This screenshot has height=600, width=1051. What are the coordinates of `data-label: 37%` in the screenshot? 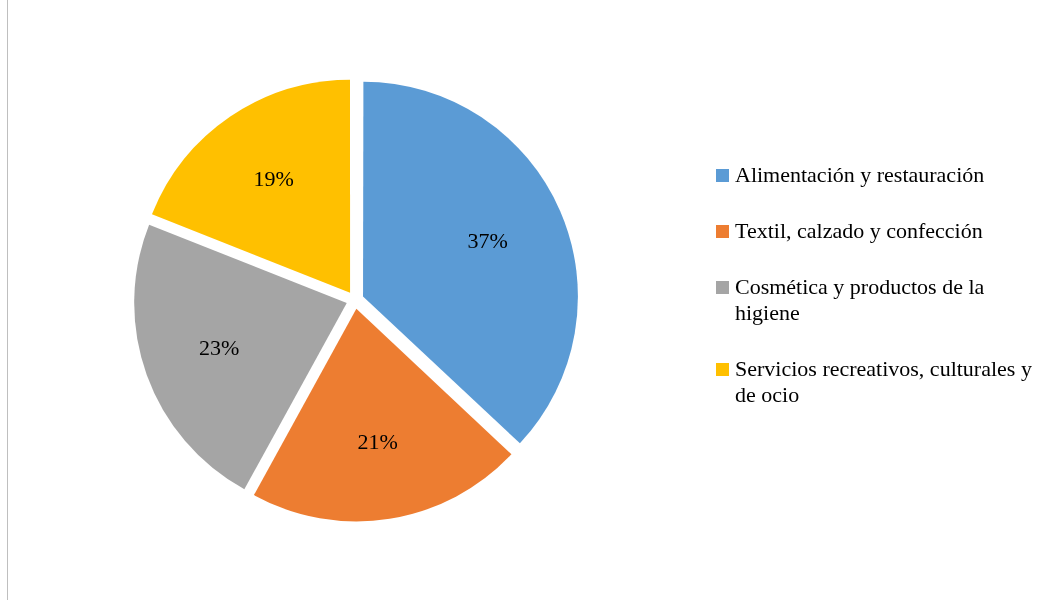 It's located at (487, 241).